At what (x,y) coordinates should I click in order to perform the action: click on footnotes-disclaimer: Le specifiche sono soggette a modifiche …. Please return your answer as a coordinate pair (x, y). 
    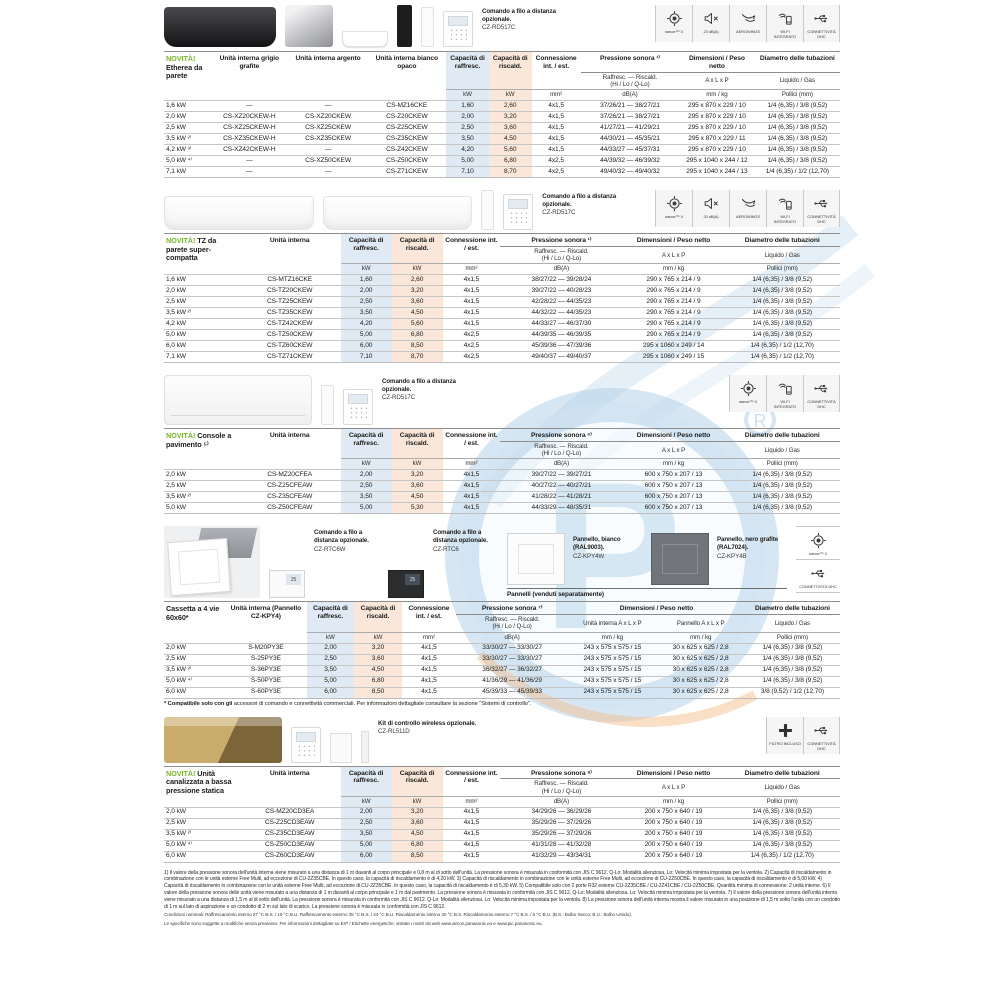
    Looking at the image, I should click on (353, 923).